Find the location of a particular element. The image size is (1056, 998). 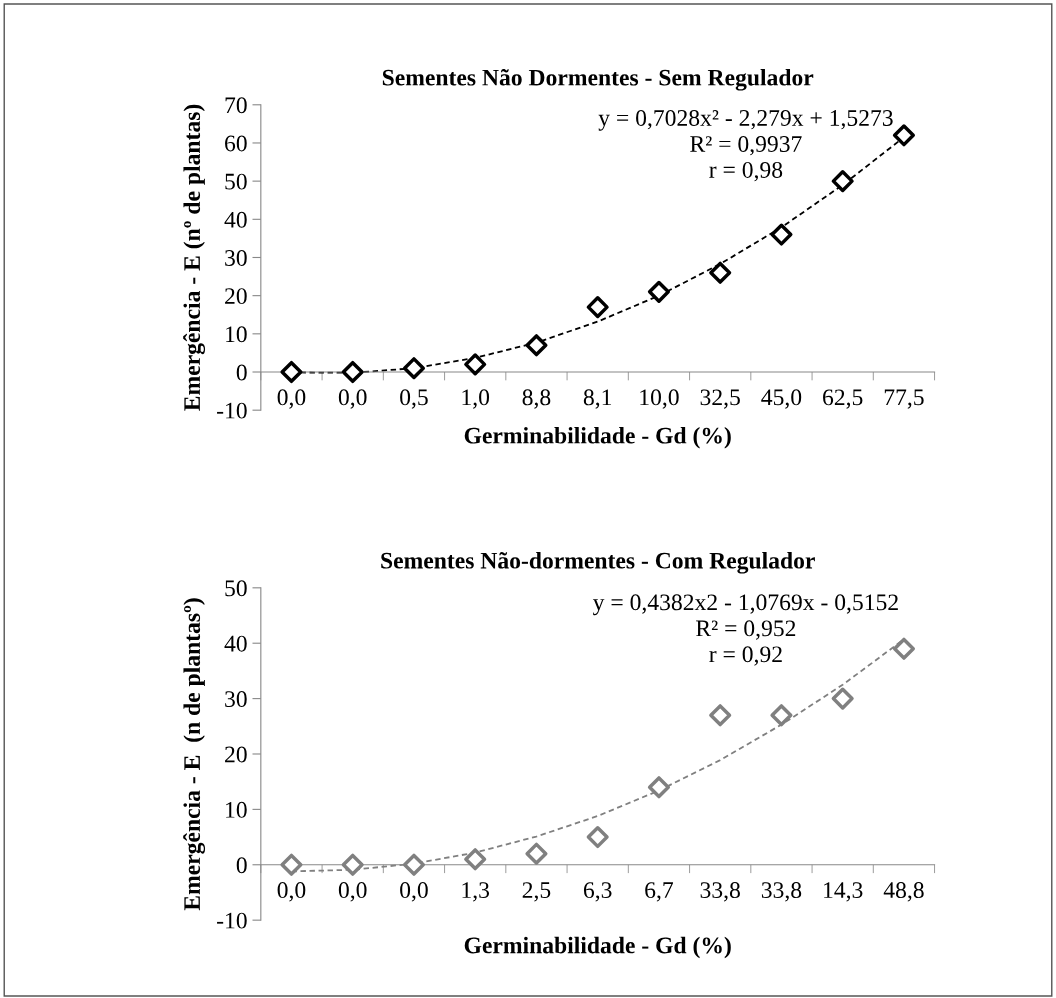

x-tick-label: 6,3 is located at coordinates (597, 892).